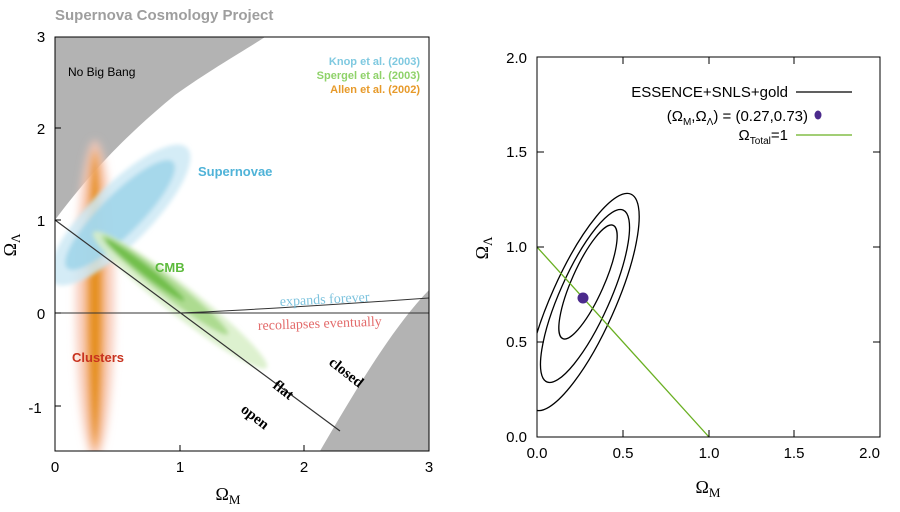  Describe the element at coordinates (101, 72) in the screenshot. I see `no-big-bang-label: No Big Bang` at that location.